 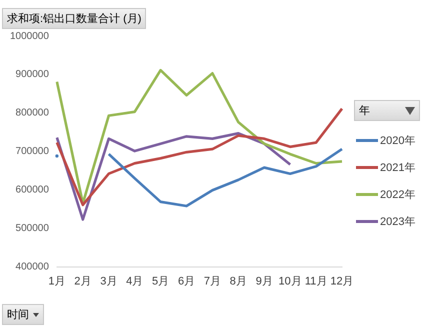 What do you see at coordinates (33, 190) in the screenshot?
I see `y-tick-label: 600000` at bounding box center [33, 190].